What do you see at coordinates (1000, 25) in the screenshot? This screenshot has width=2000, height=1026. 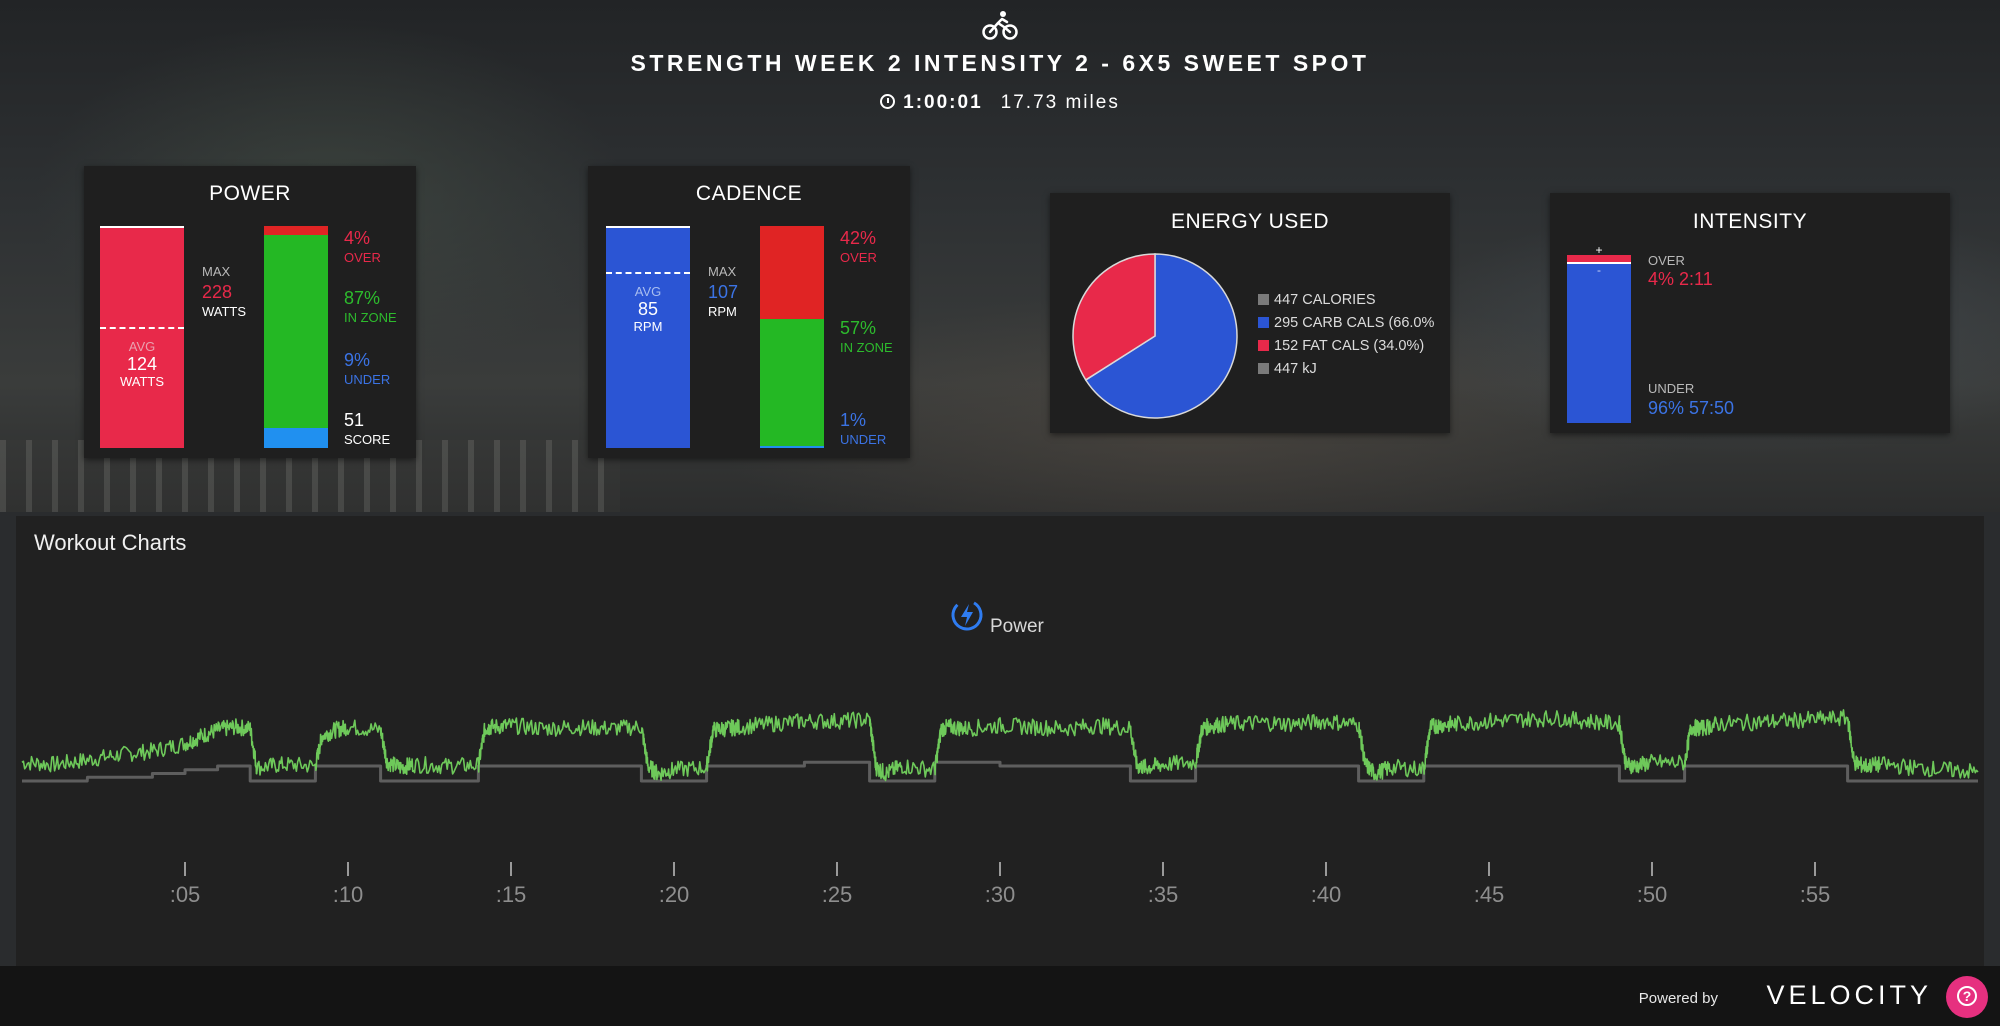 I see `bike-icon` at bounding box center [1000, 25].